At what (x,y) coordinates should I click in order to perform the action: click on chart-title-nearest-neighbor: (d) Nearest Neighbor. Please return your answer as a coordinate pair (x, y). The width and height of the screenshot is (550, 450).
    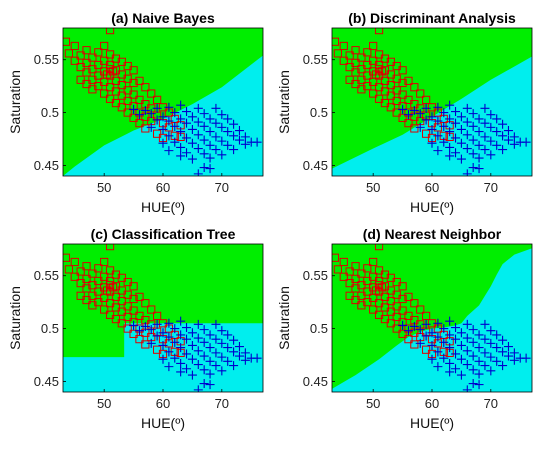
    Looking at the image, I should click on (432, 234).